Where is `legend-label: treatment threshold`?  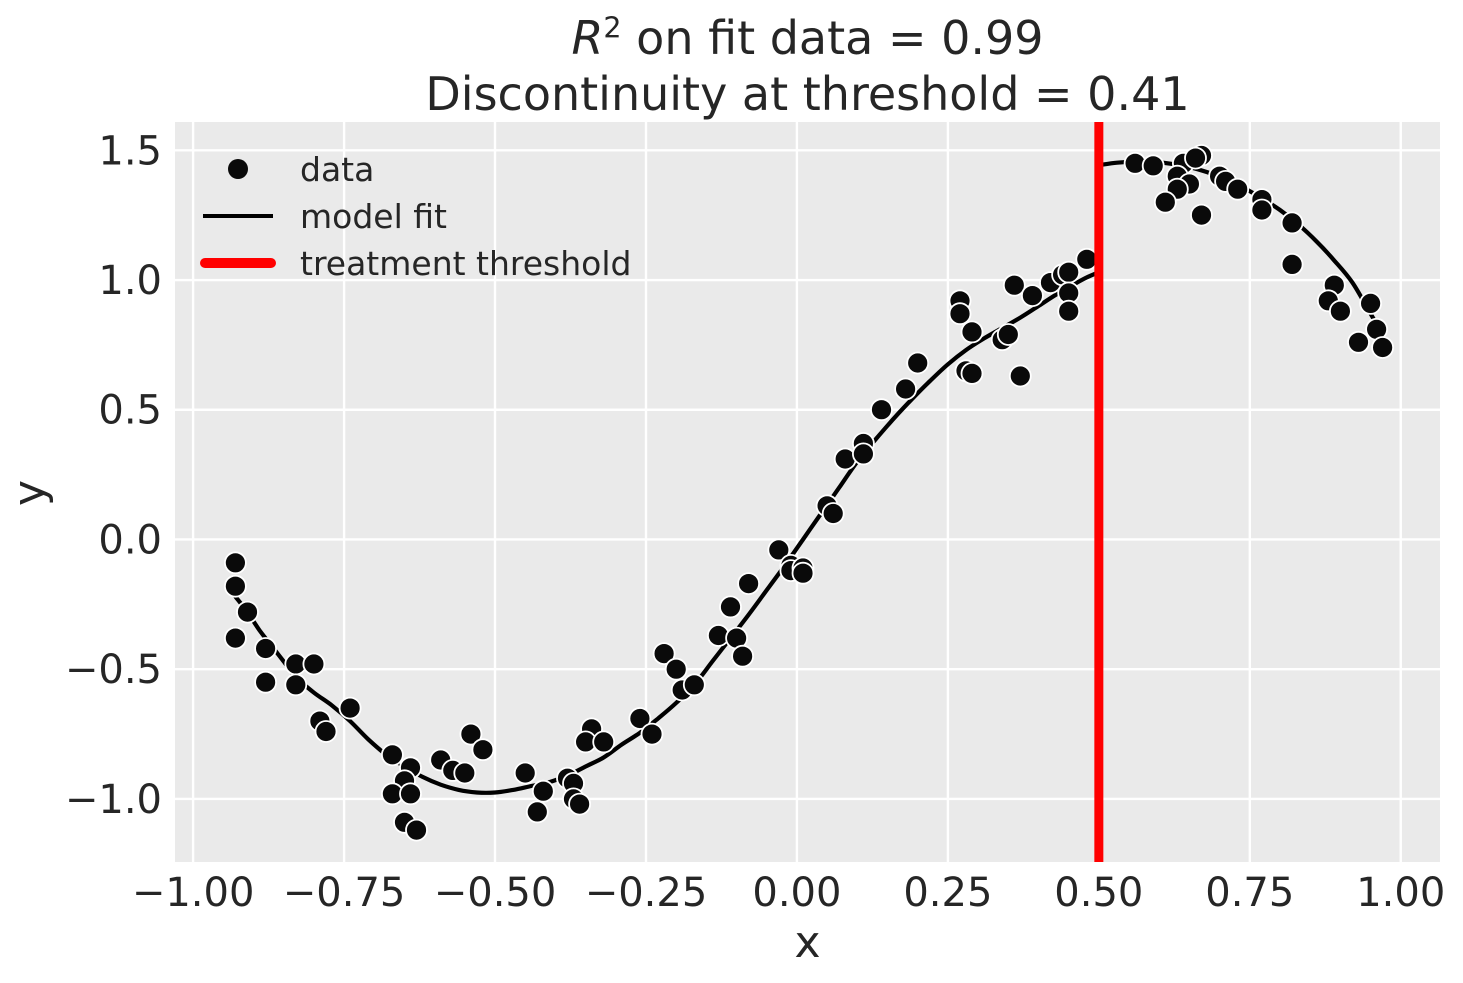 legend-label: treatment threshold is located at coordinates (465, 263).